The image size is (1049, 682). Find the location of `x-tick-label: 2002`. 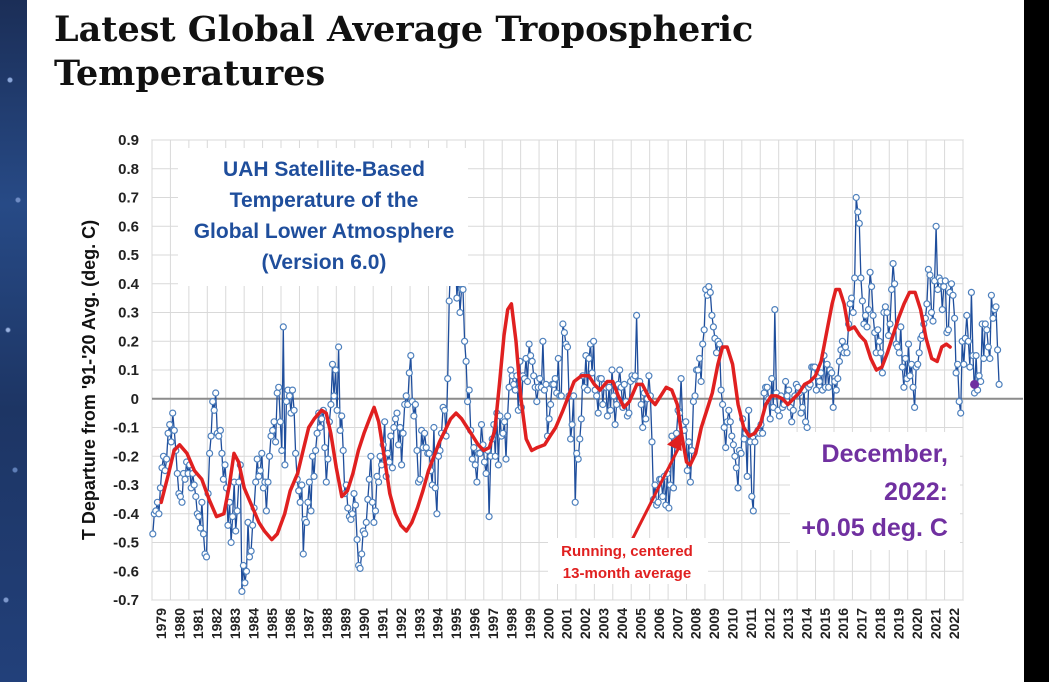

x-tick-label: 2002 is located at coordinates (585, 623).